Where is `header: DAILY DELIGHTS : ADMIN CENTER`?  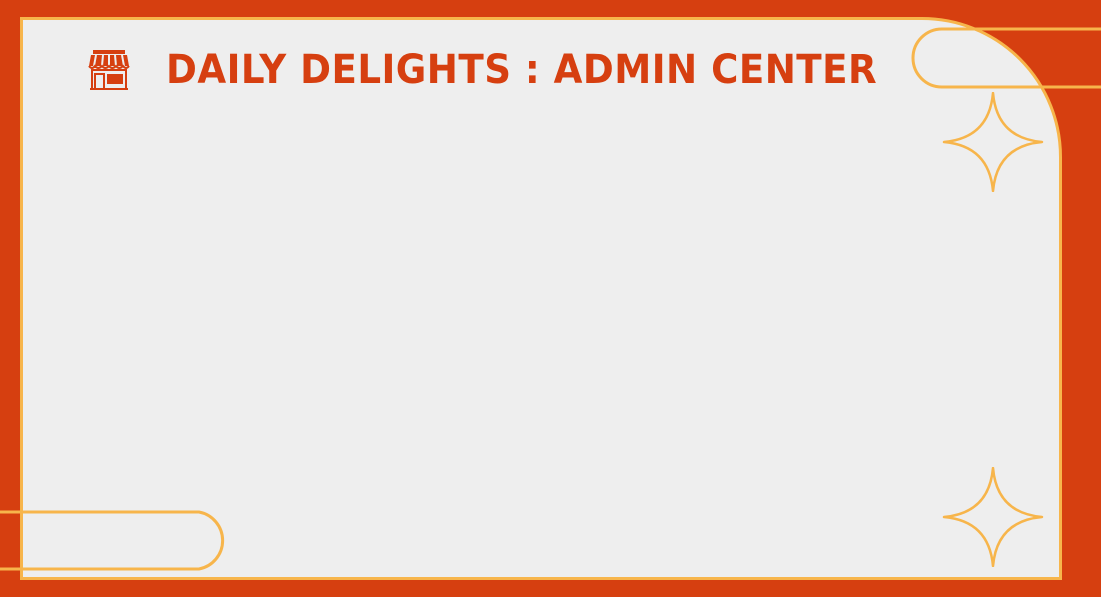
header: DAILY DELIGHTS : ADMIN CENTER is located at coordinates (509, 70).